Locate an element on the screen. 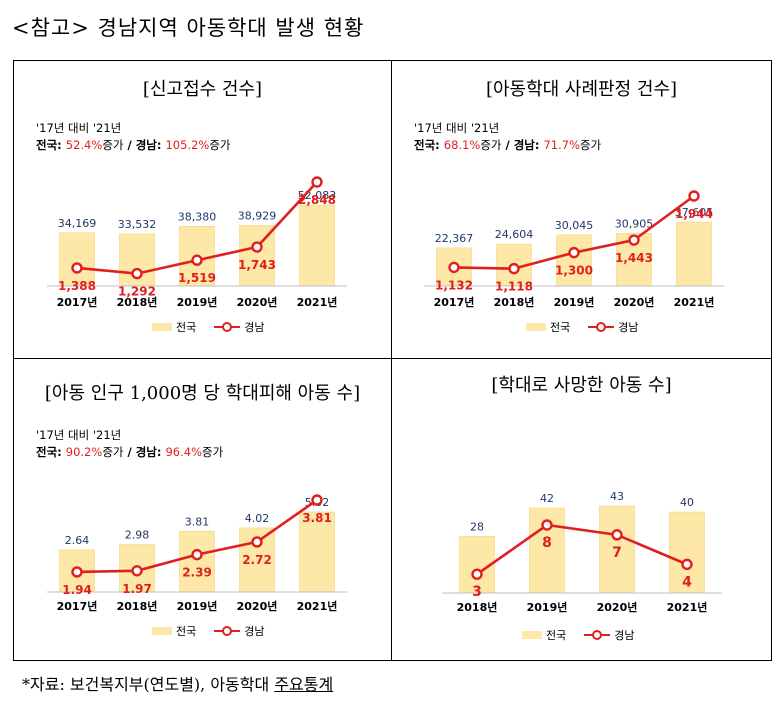  x-tick-label-0: 2018년 is located at coordinates (477, 607).